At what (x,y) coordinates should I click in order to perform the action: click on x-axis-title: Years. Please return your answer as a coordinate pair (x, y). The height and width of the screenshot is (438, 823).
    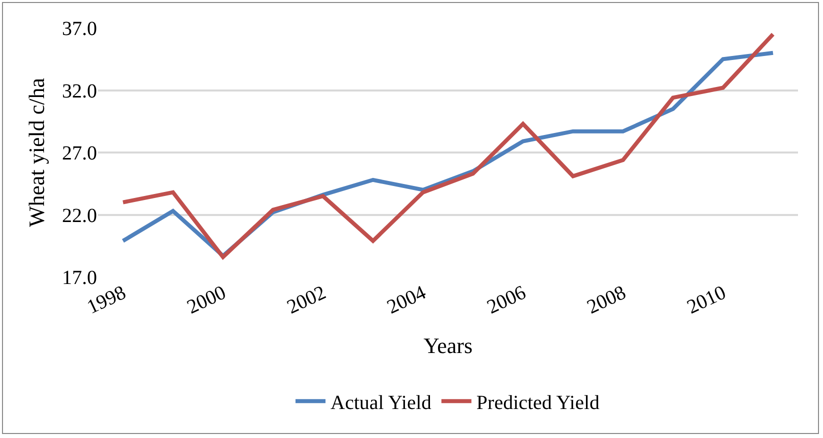
    Looking at the image, I should click on (448, 345).